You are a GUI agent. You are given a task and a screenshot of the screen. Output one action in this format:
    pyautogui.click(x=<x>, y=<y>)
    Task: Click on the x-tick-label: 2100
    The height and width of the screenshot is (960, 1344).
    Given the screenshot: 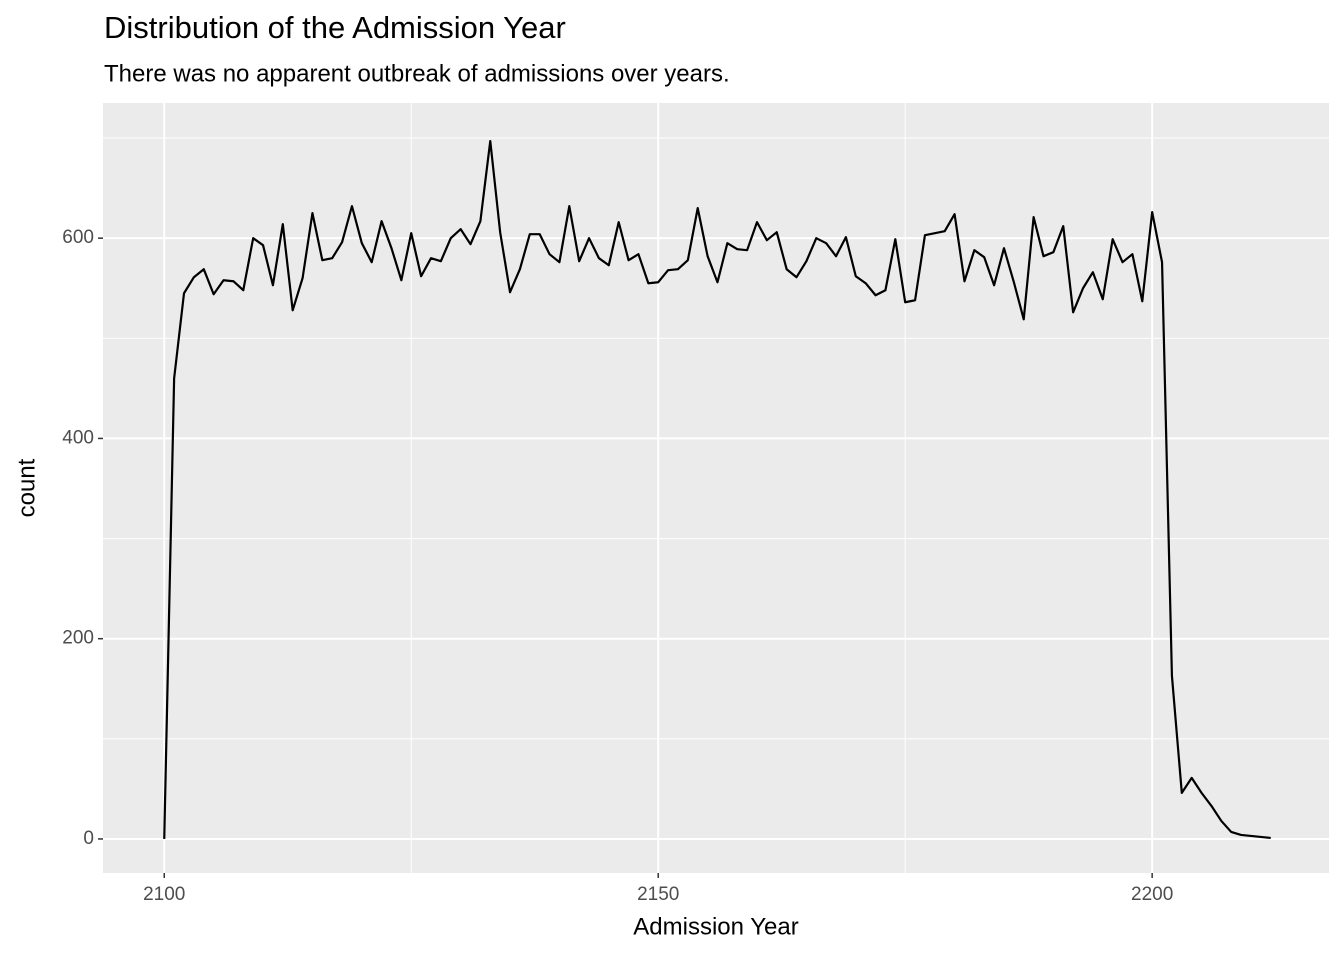 What is the action you would take?
    pyautogui.click(x=164, y=894)
    